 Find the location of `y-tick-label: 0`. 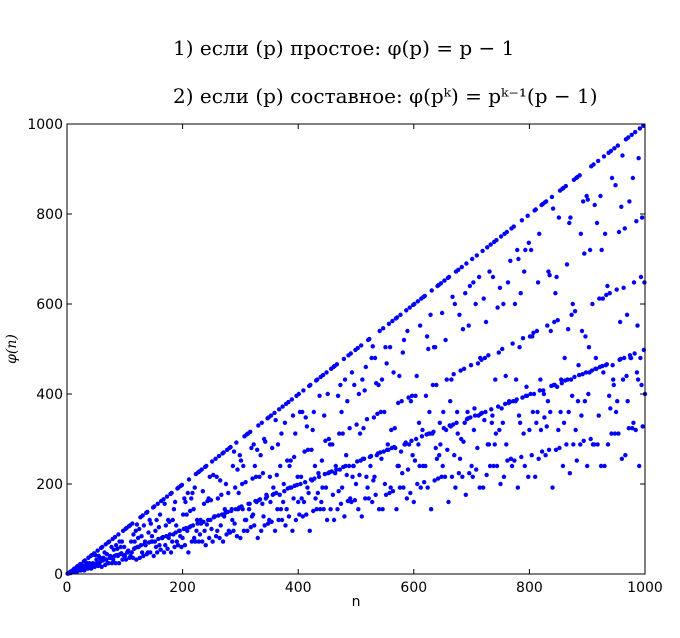

y-tick-label: 0 is located at coordinates (58, 575).